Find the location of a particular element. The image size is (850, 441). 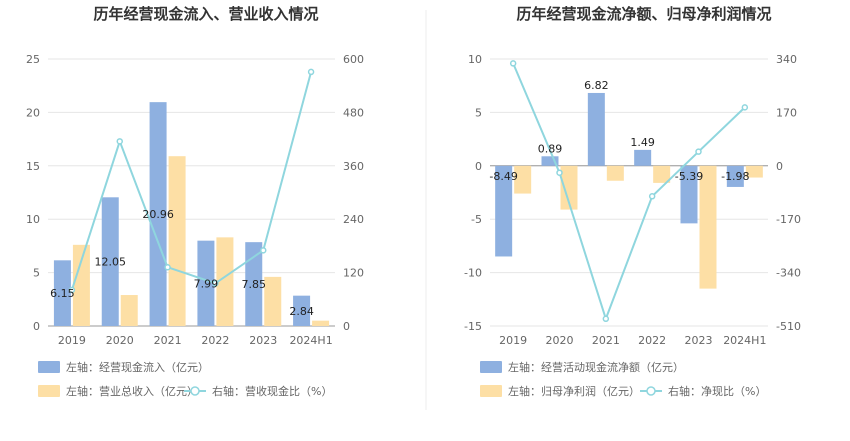

chart2-category-label: 2020 is located at coordinates (560, 340).